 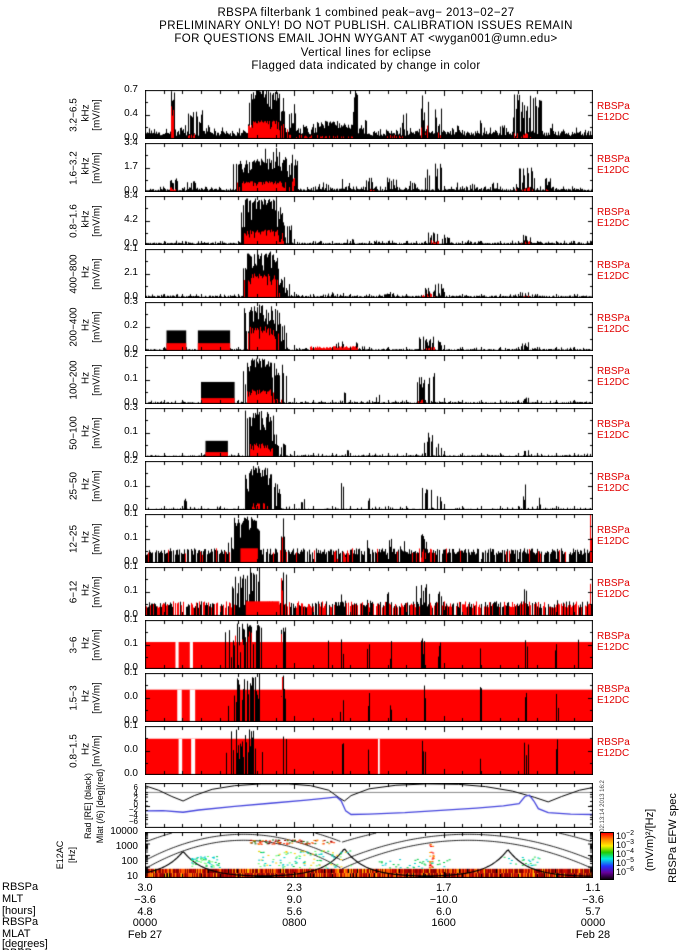 I want to click on ytick-4-0: 0.3, so click(x=131, y=301).